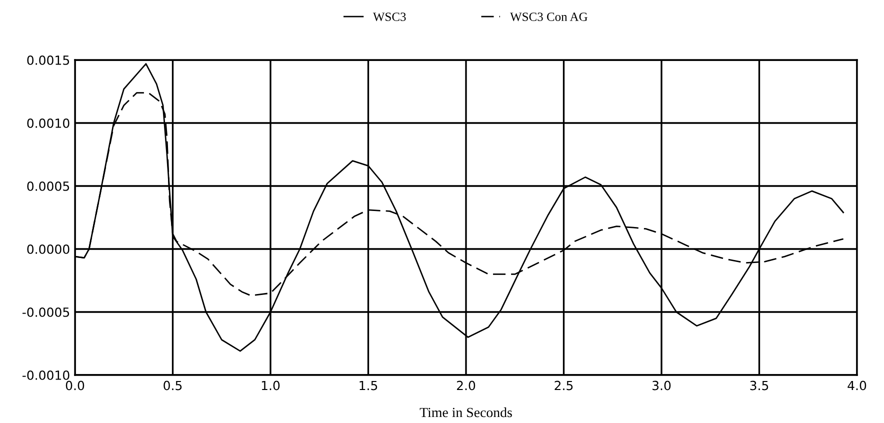  What do you see at coordinates (389, 17) in the screenshot?
I see `legend-label: WSC3` at bounding box center [389, 17].